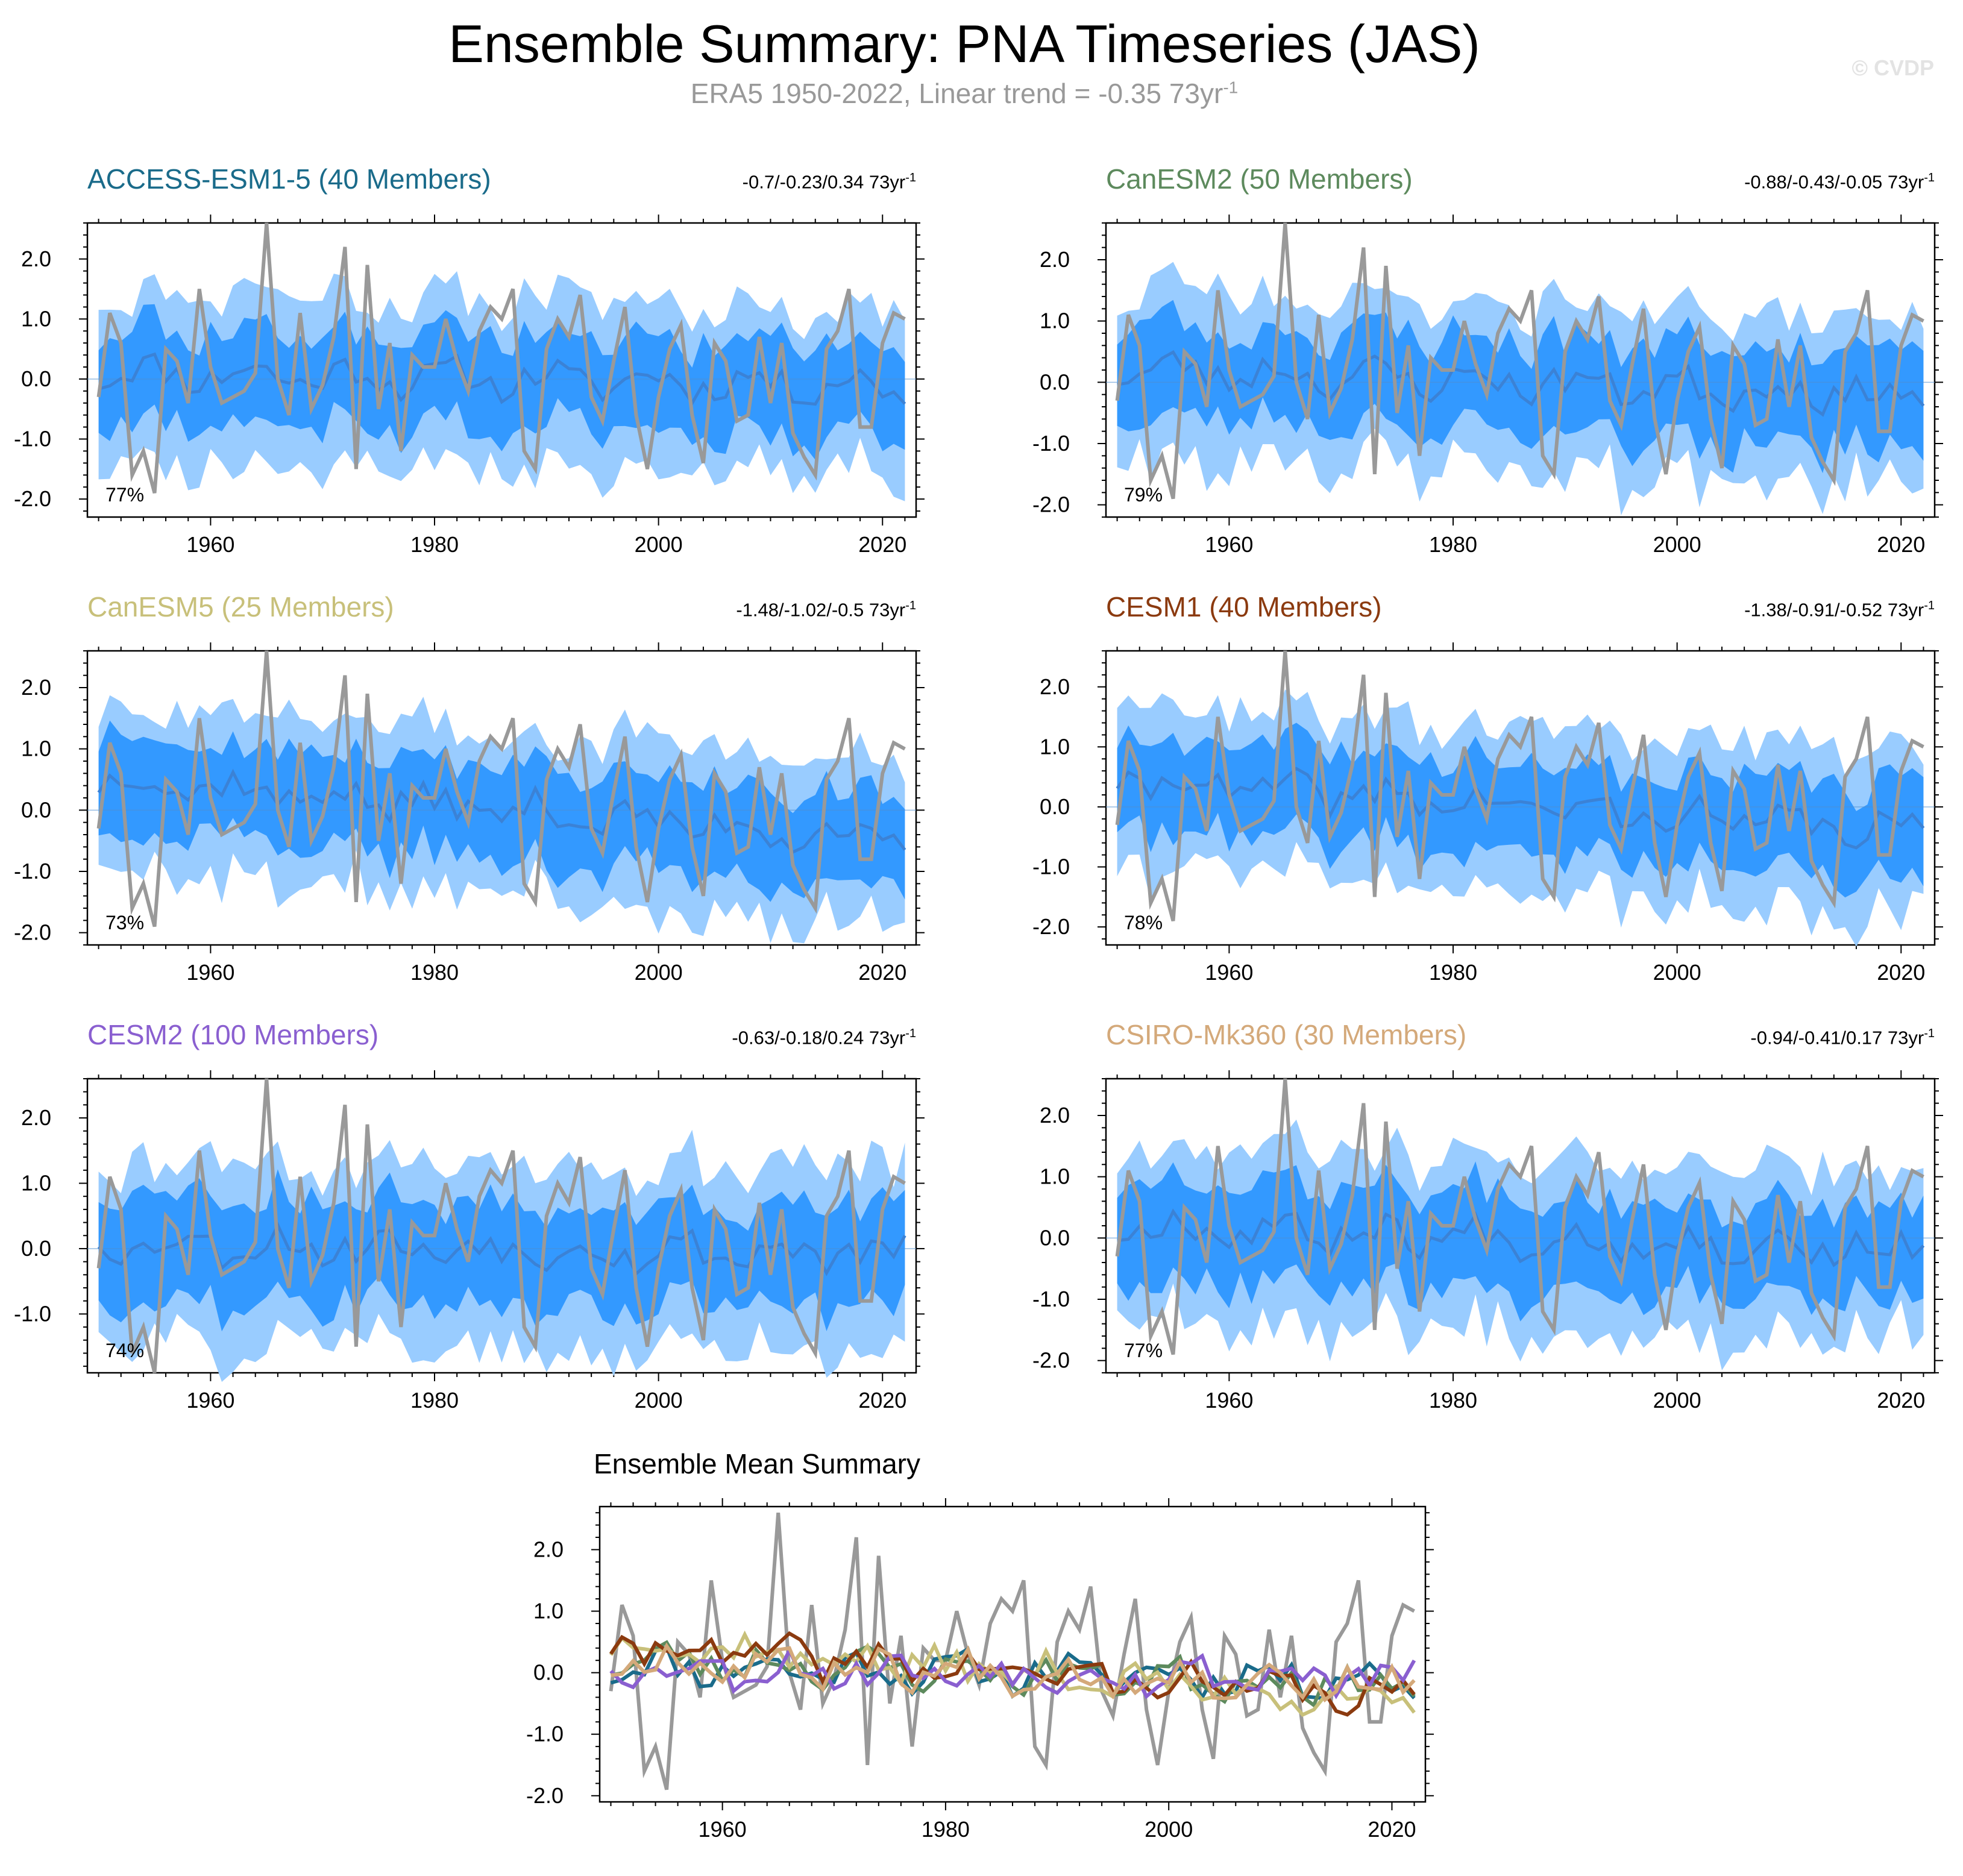 The image size is (1963, 1876). Describe the element at coordinates (36, 318) in the screenshot. I see `panel-1-ytick-label: 1.0` at that location.